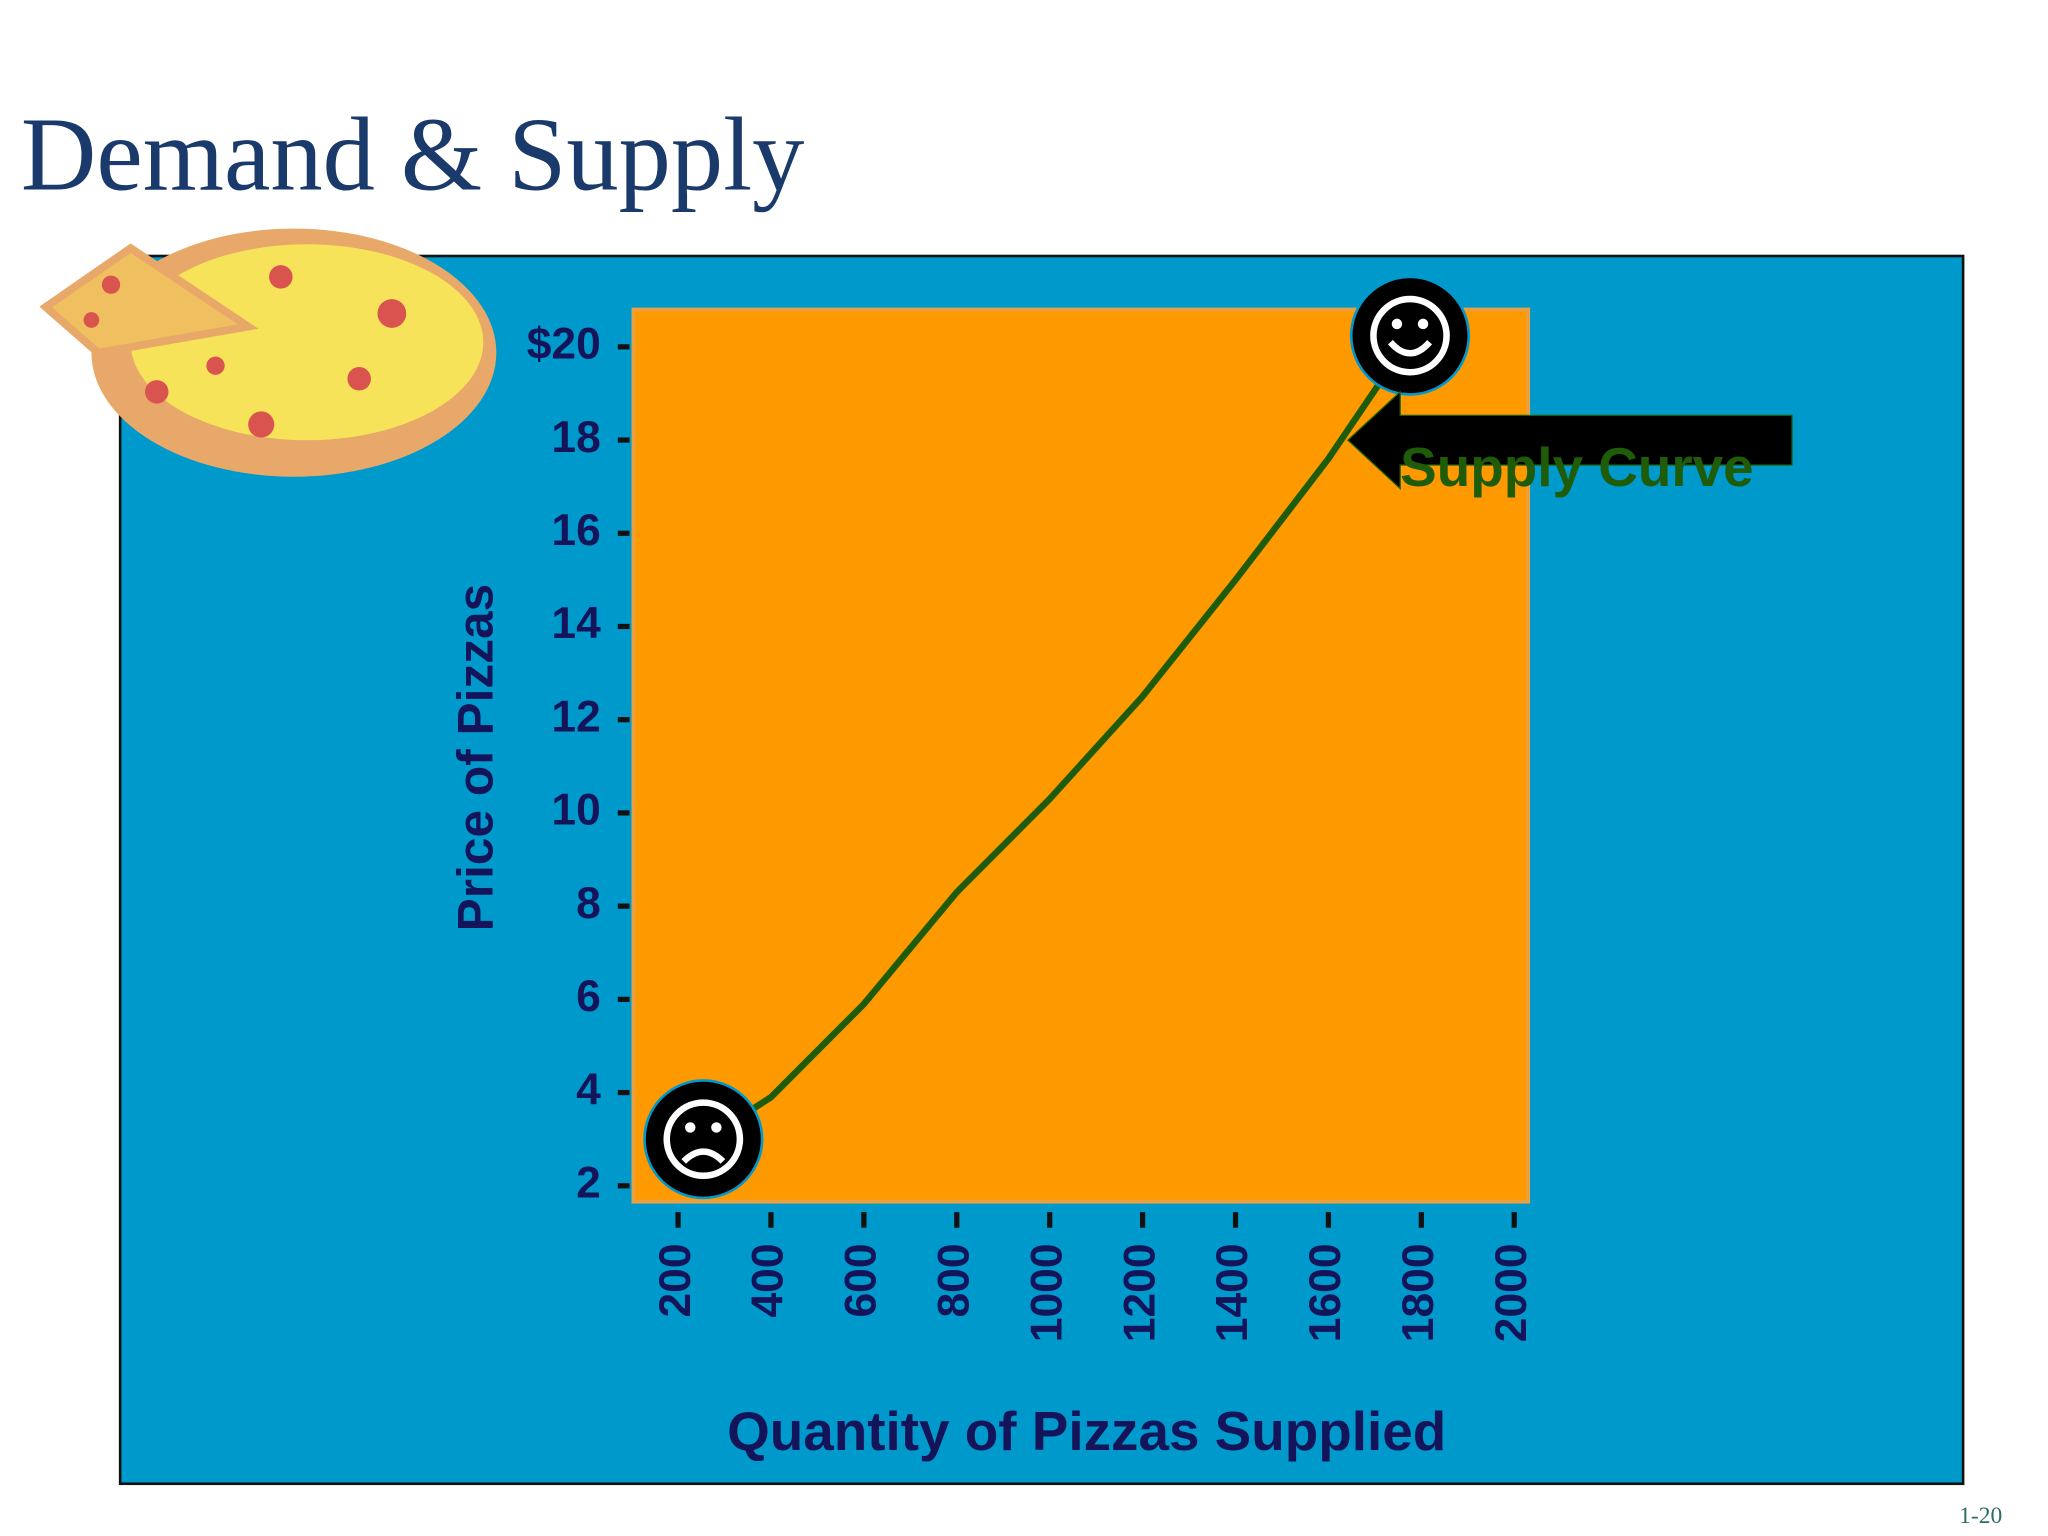 The width and height of the screenshot is (2048, 1536). Describe the element at coordinates (575, 530) in the screenshot. I see `y-tick-label: 16` at that location.